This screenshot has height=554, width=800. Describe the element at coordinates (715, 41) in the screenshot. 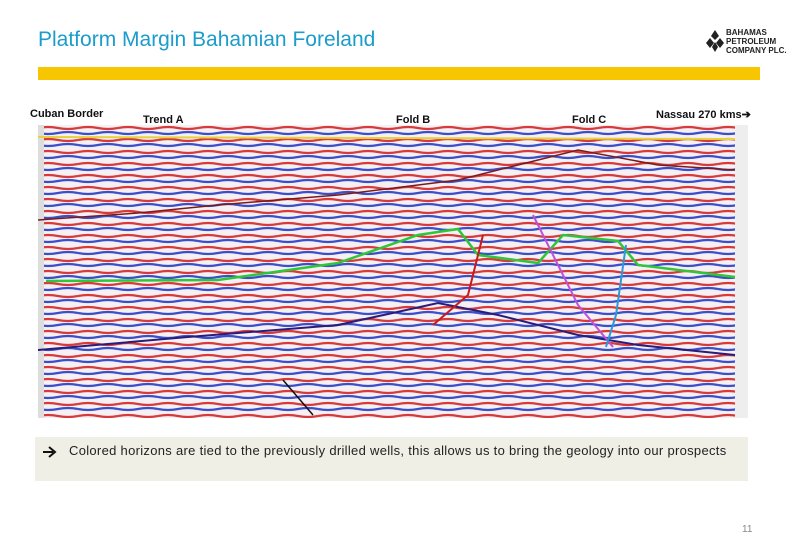

I see `logo-icon` at that location.